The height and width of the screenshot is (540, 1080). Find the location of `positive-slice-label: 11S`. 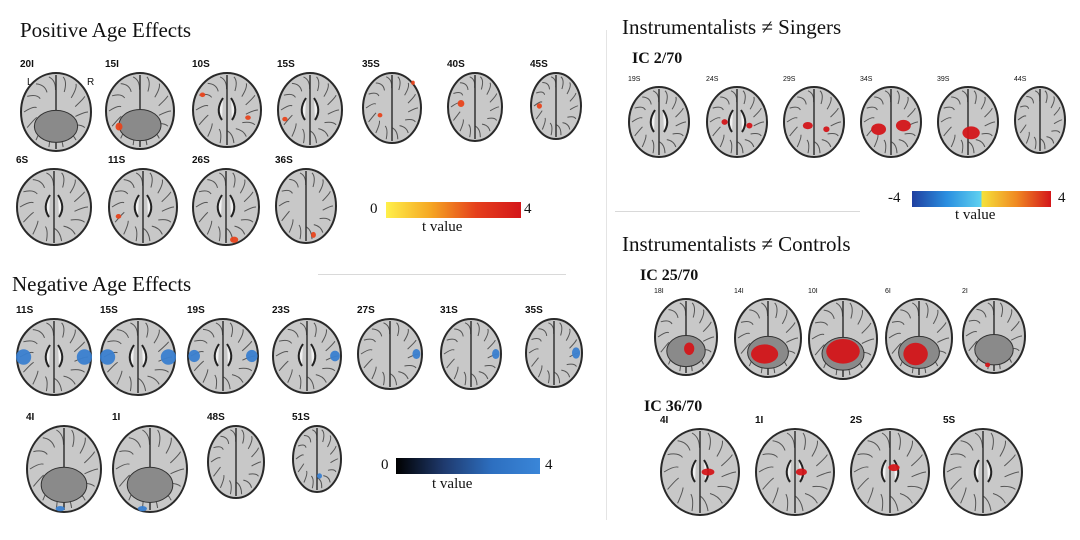

positive-slice-label: 11S is located at coordinates (117, 160).